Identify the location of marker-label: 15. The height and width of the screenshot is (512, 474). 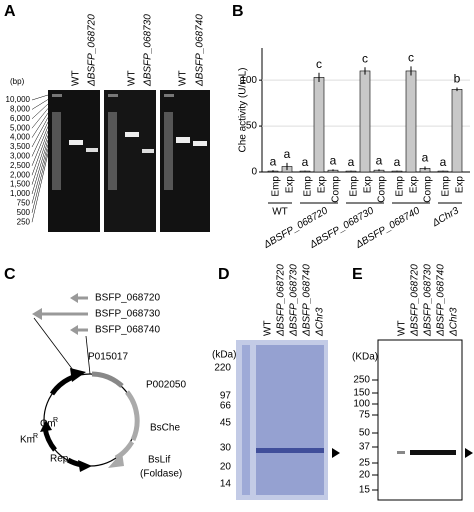
(365, 490).